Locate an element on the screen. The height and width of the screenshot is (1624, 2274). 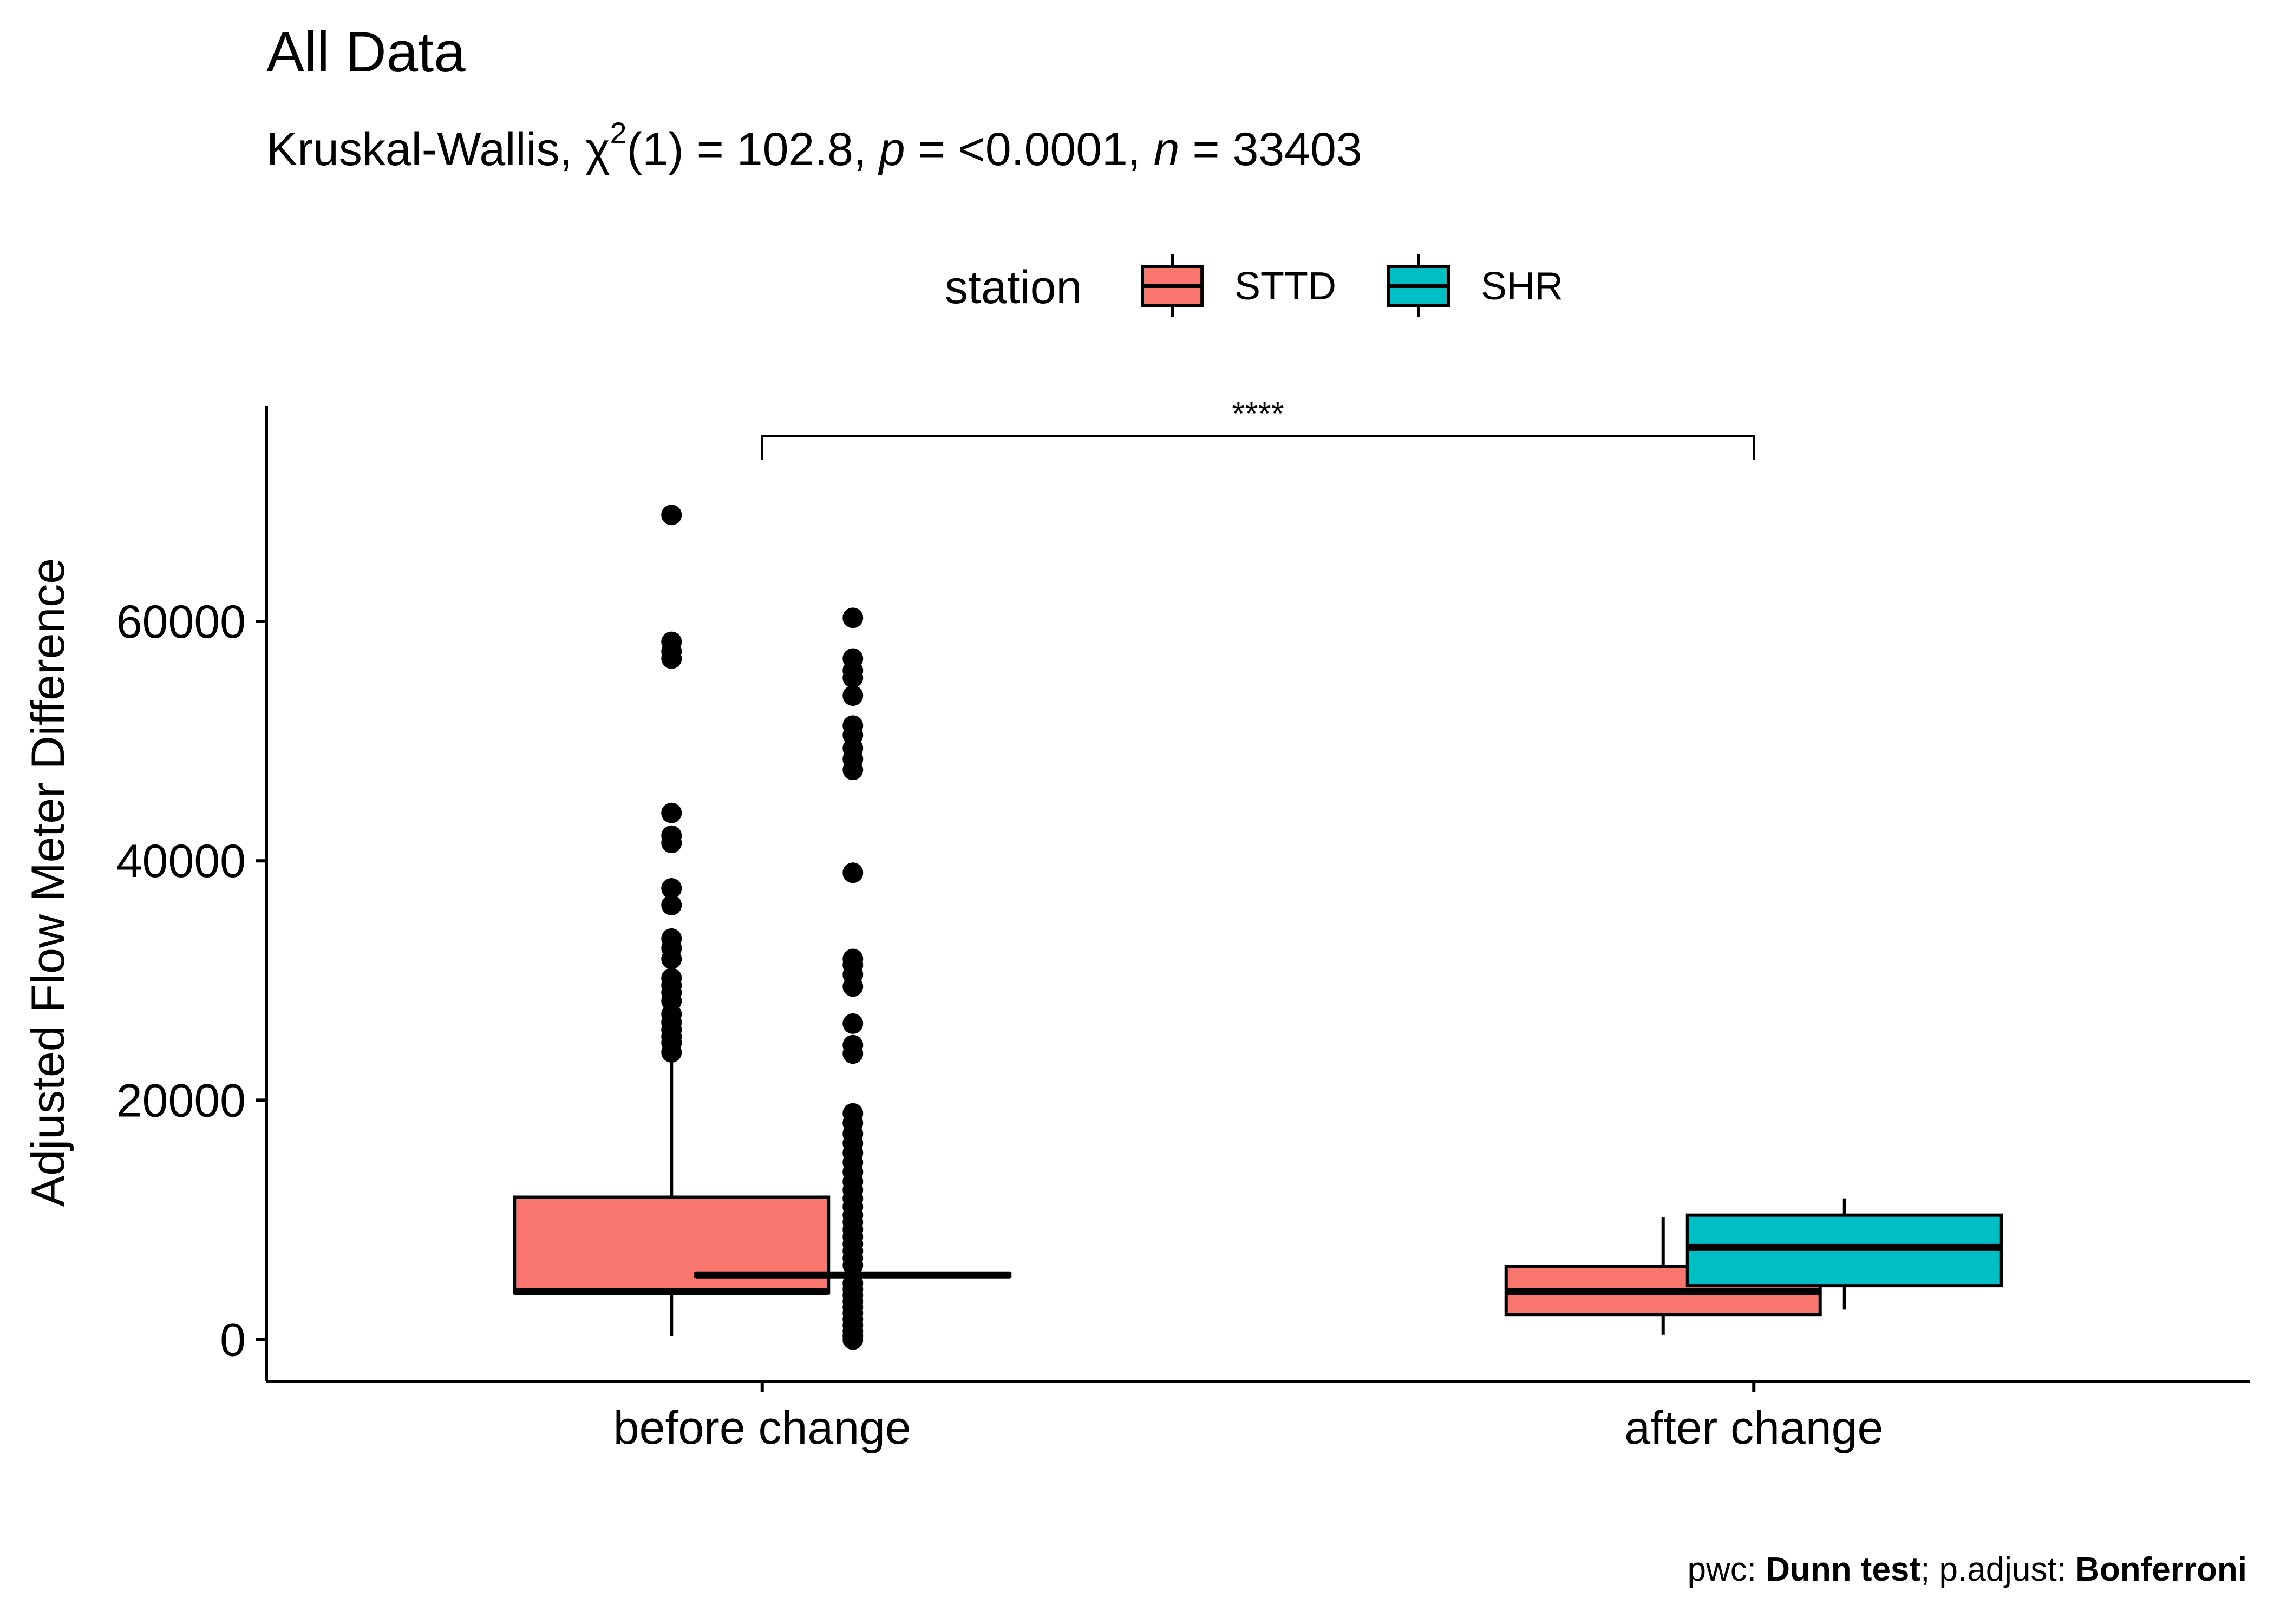
legend-label: SHR is located at coordinates (1522, 287).